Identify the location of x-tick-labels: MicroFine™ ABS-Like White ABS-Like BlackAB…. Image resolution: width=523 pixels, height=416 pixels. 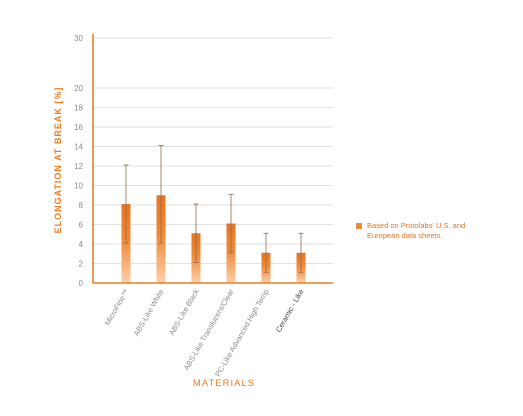
(204, 332).